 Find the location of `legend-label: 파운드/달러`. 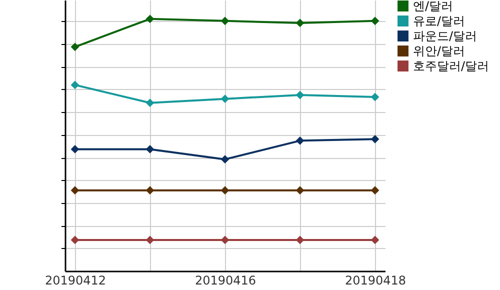

legend-label: 파운드/달러 is located at coordinates (445, 36).